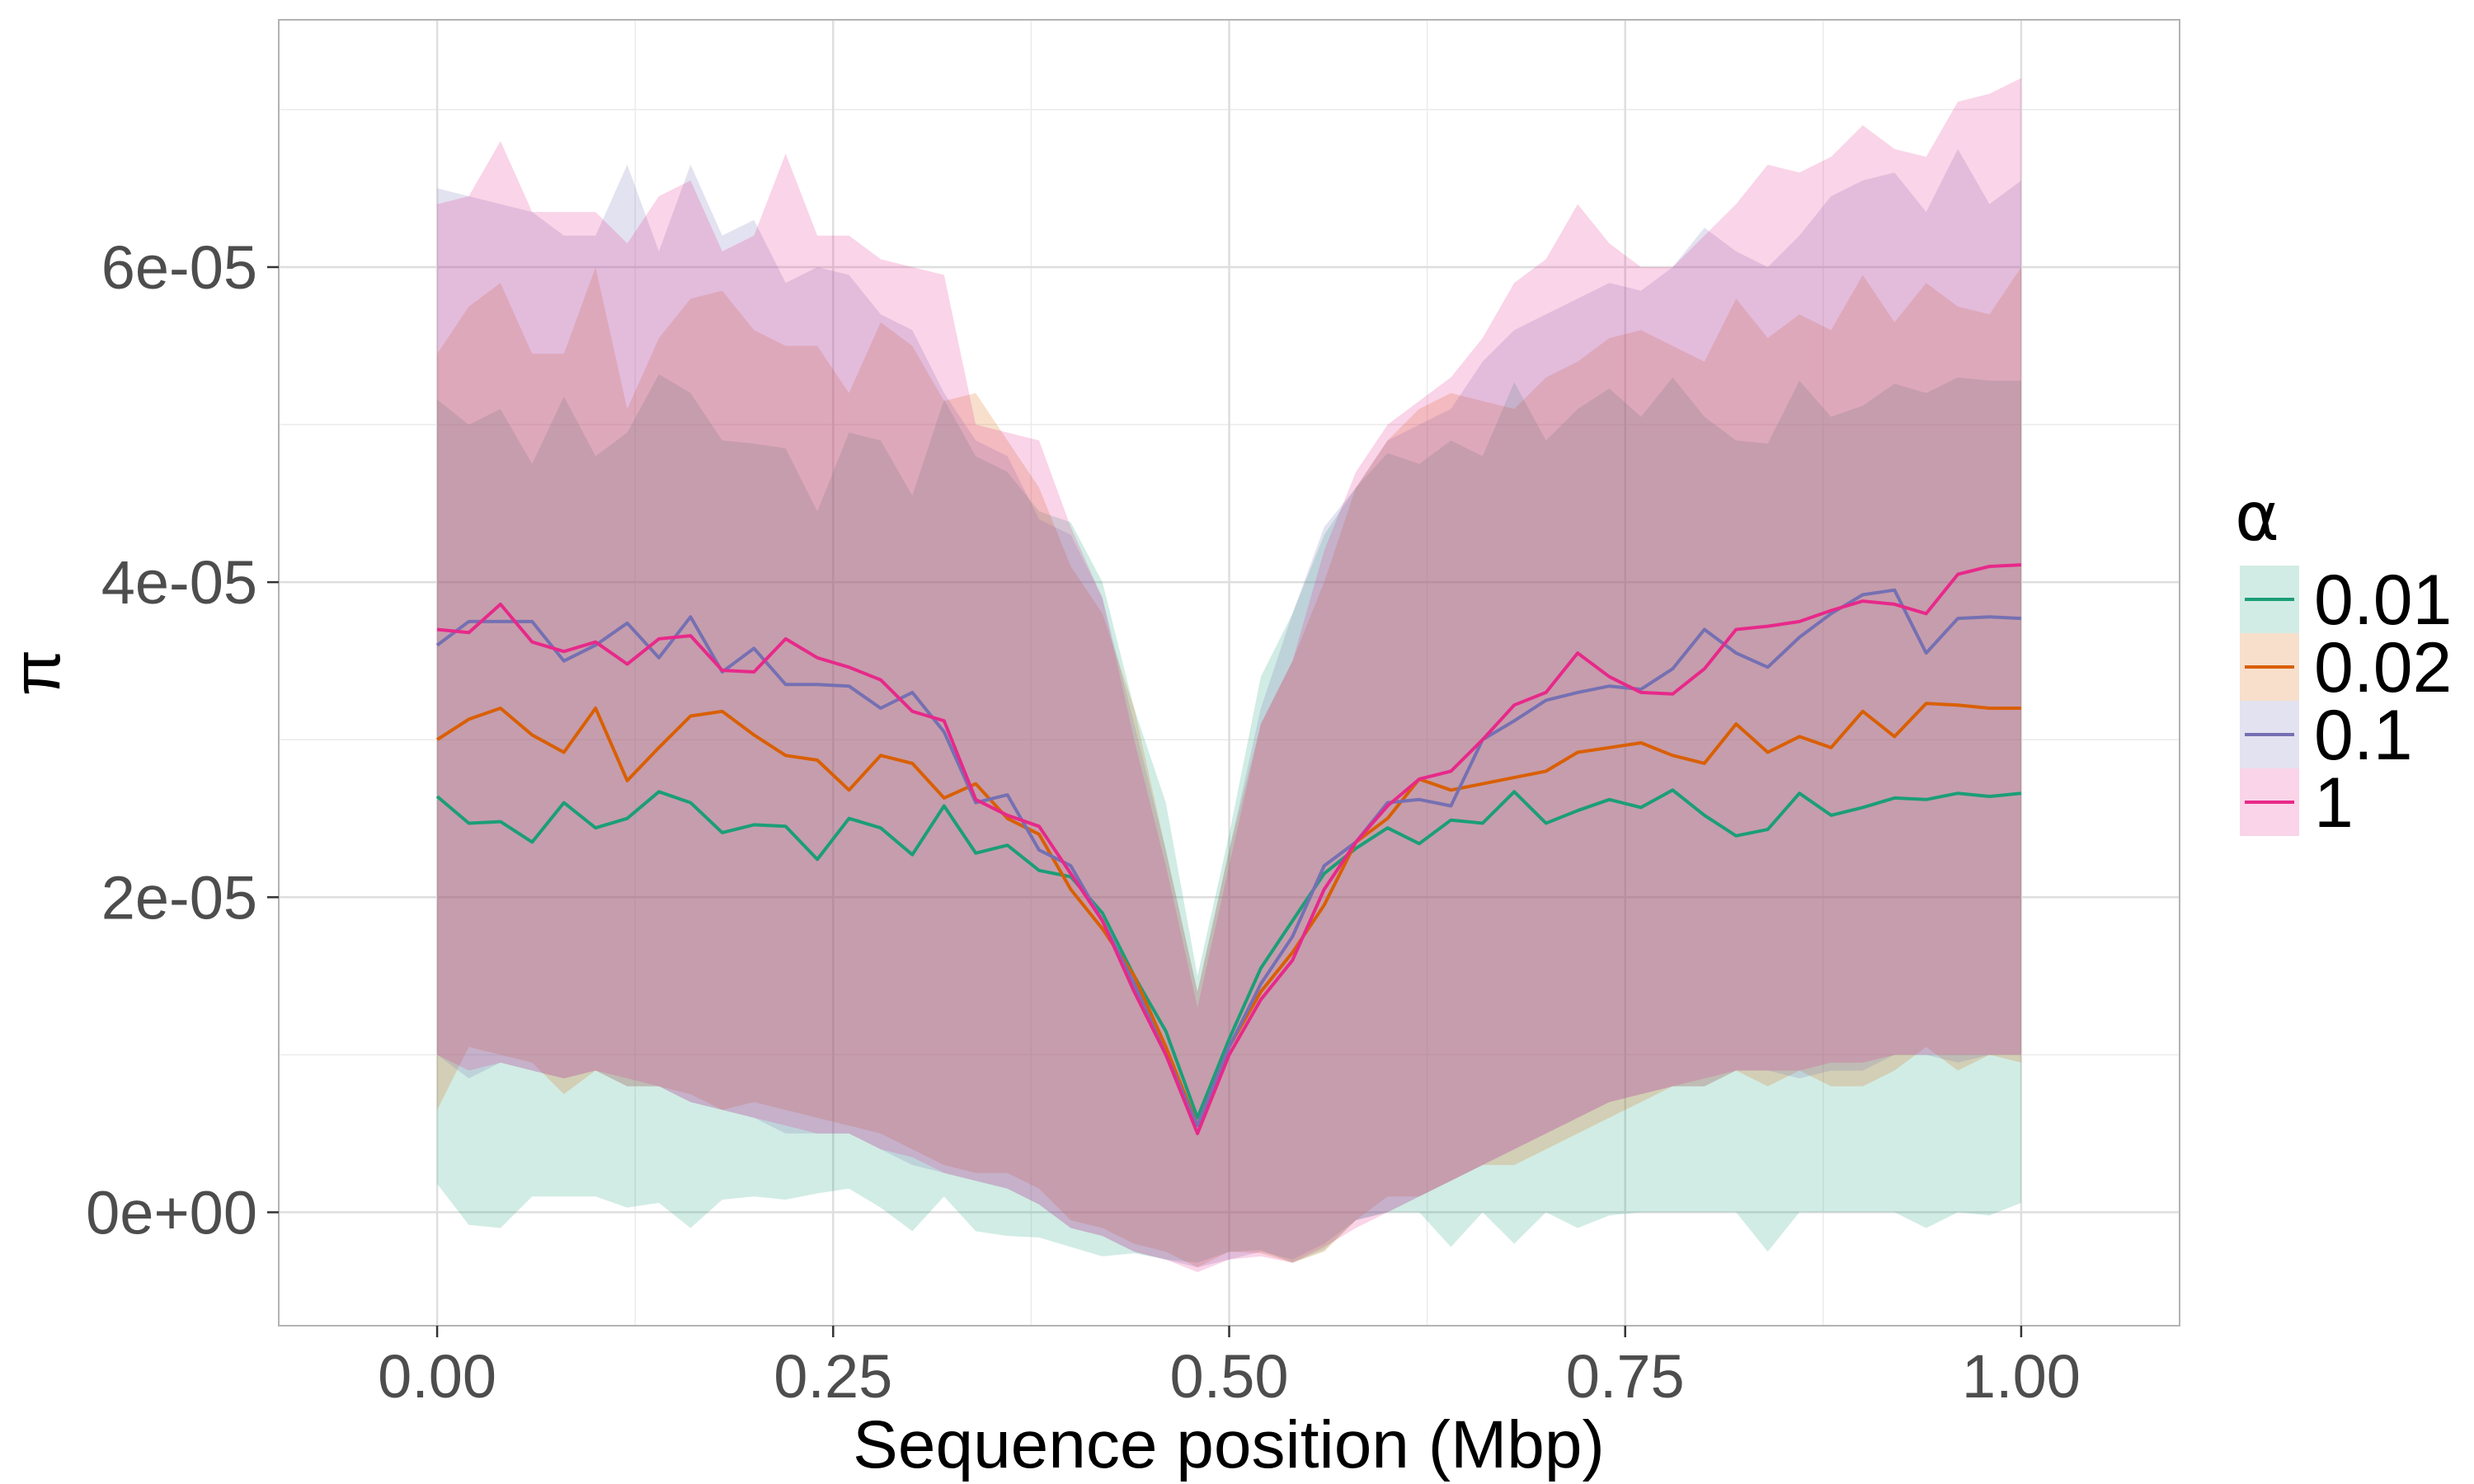 The width and height of the screenshot is (2474, 1484). I want to click on y-tick-label: 4e-05, so click(179, 582).